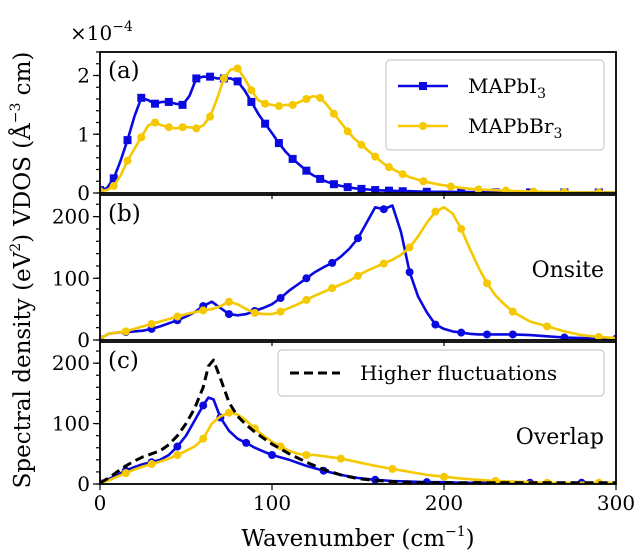 This screenshot has width=638, height=552. Describe the element at coordinates (83, 134) in the screenshot. I see `y-tick-label: 1` at that location.